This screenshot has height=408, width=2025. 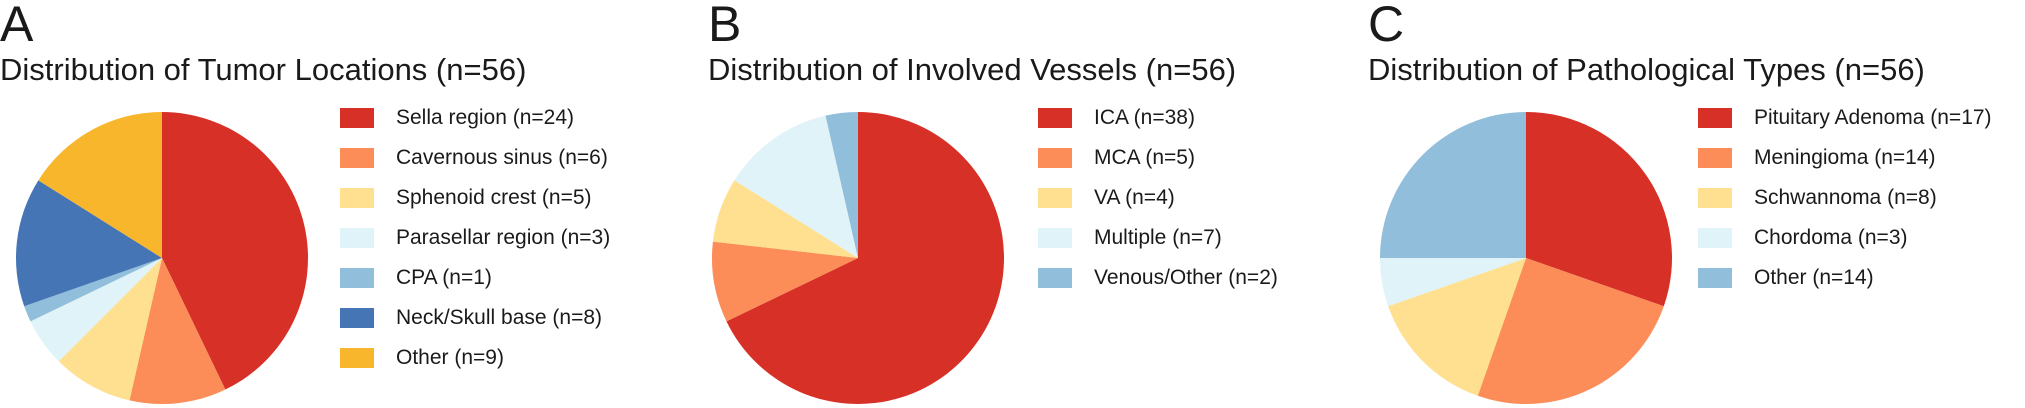 I want to click on legend-label: CPA (n=1), so click(x=444, y=277).